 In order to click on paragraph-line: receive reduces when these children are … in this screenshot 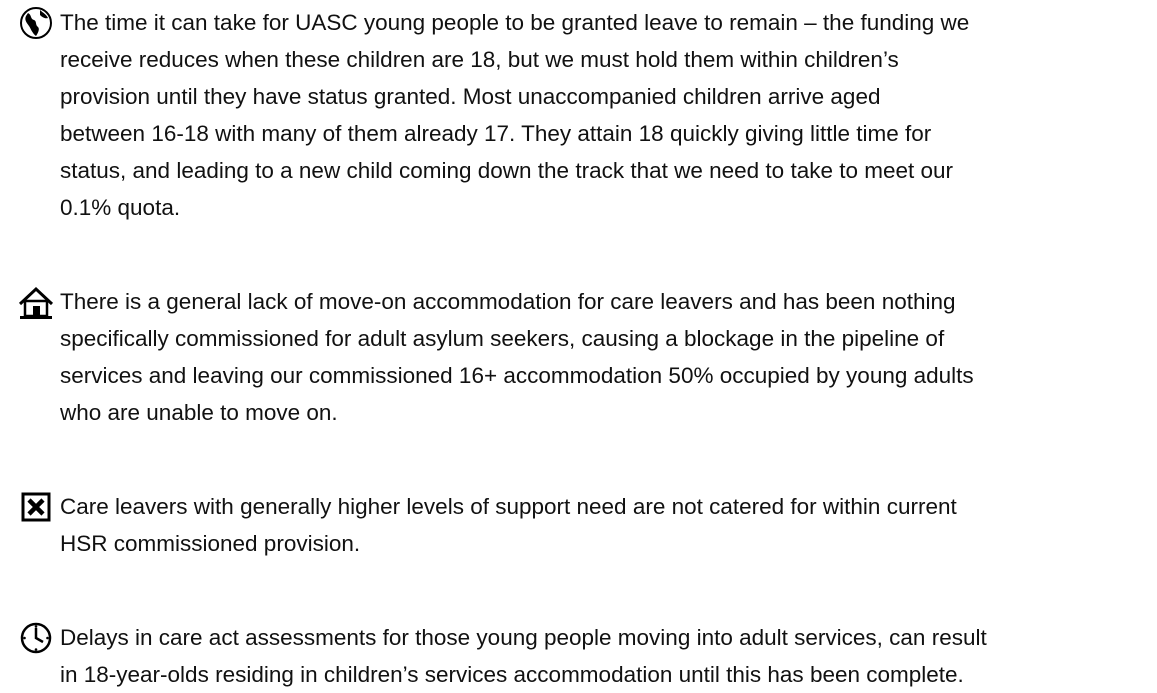, I will do `click(479, 59)`.